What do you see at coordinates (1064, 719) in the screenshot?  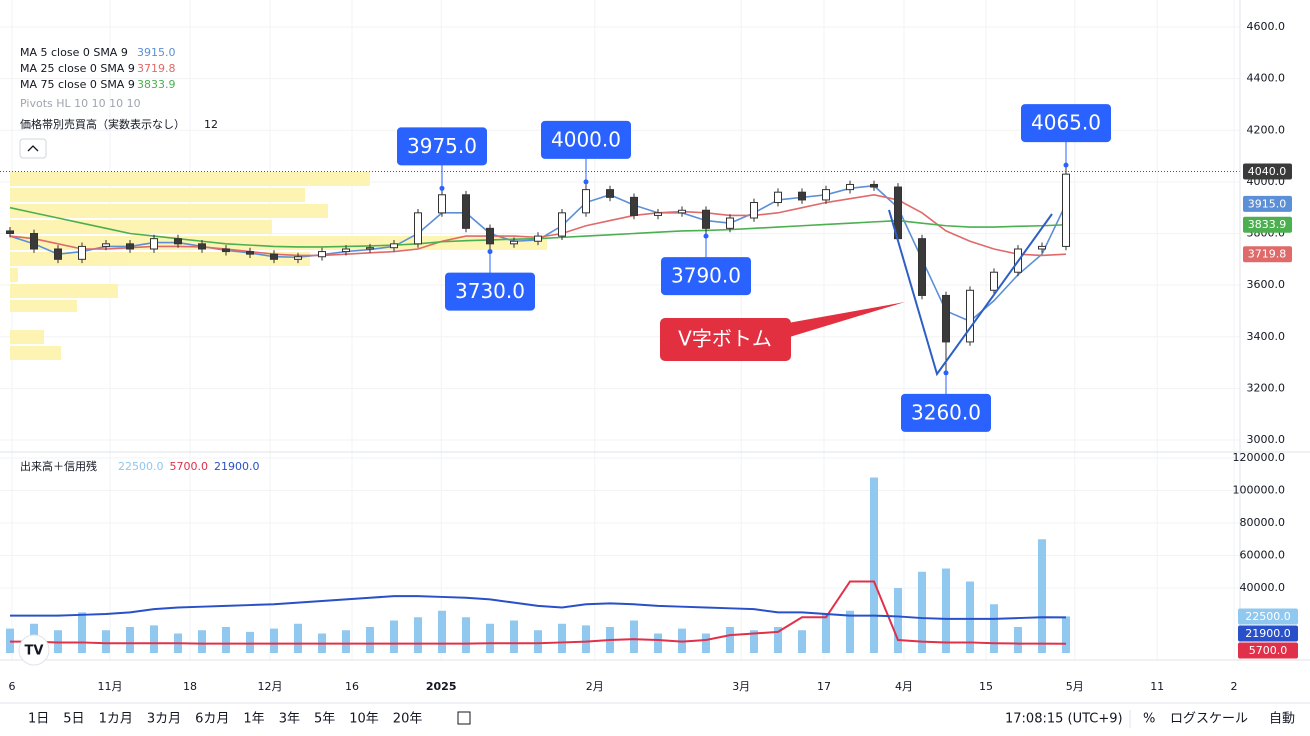 I see `clock: 17:08:15 (UTC+9)` at bounding box center [1064, 719].